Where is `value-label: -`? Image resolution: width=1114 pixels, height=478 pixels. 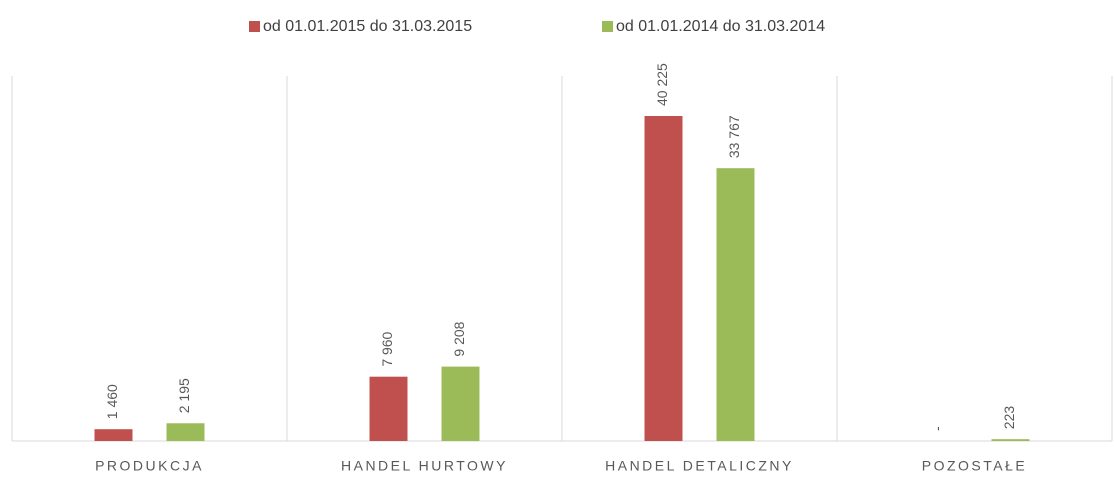 value-label: - is located at coordinates (937, 428).